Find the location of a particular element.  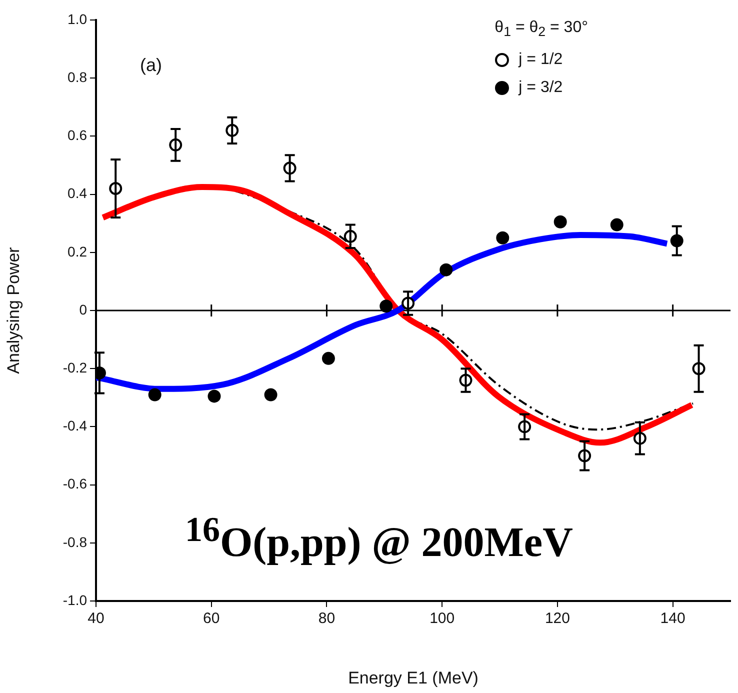

x-axis-title: Energy E1 (MeV) is located at coordinates (413, 678).